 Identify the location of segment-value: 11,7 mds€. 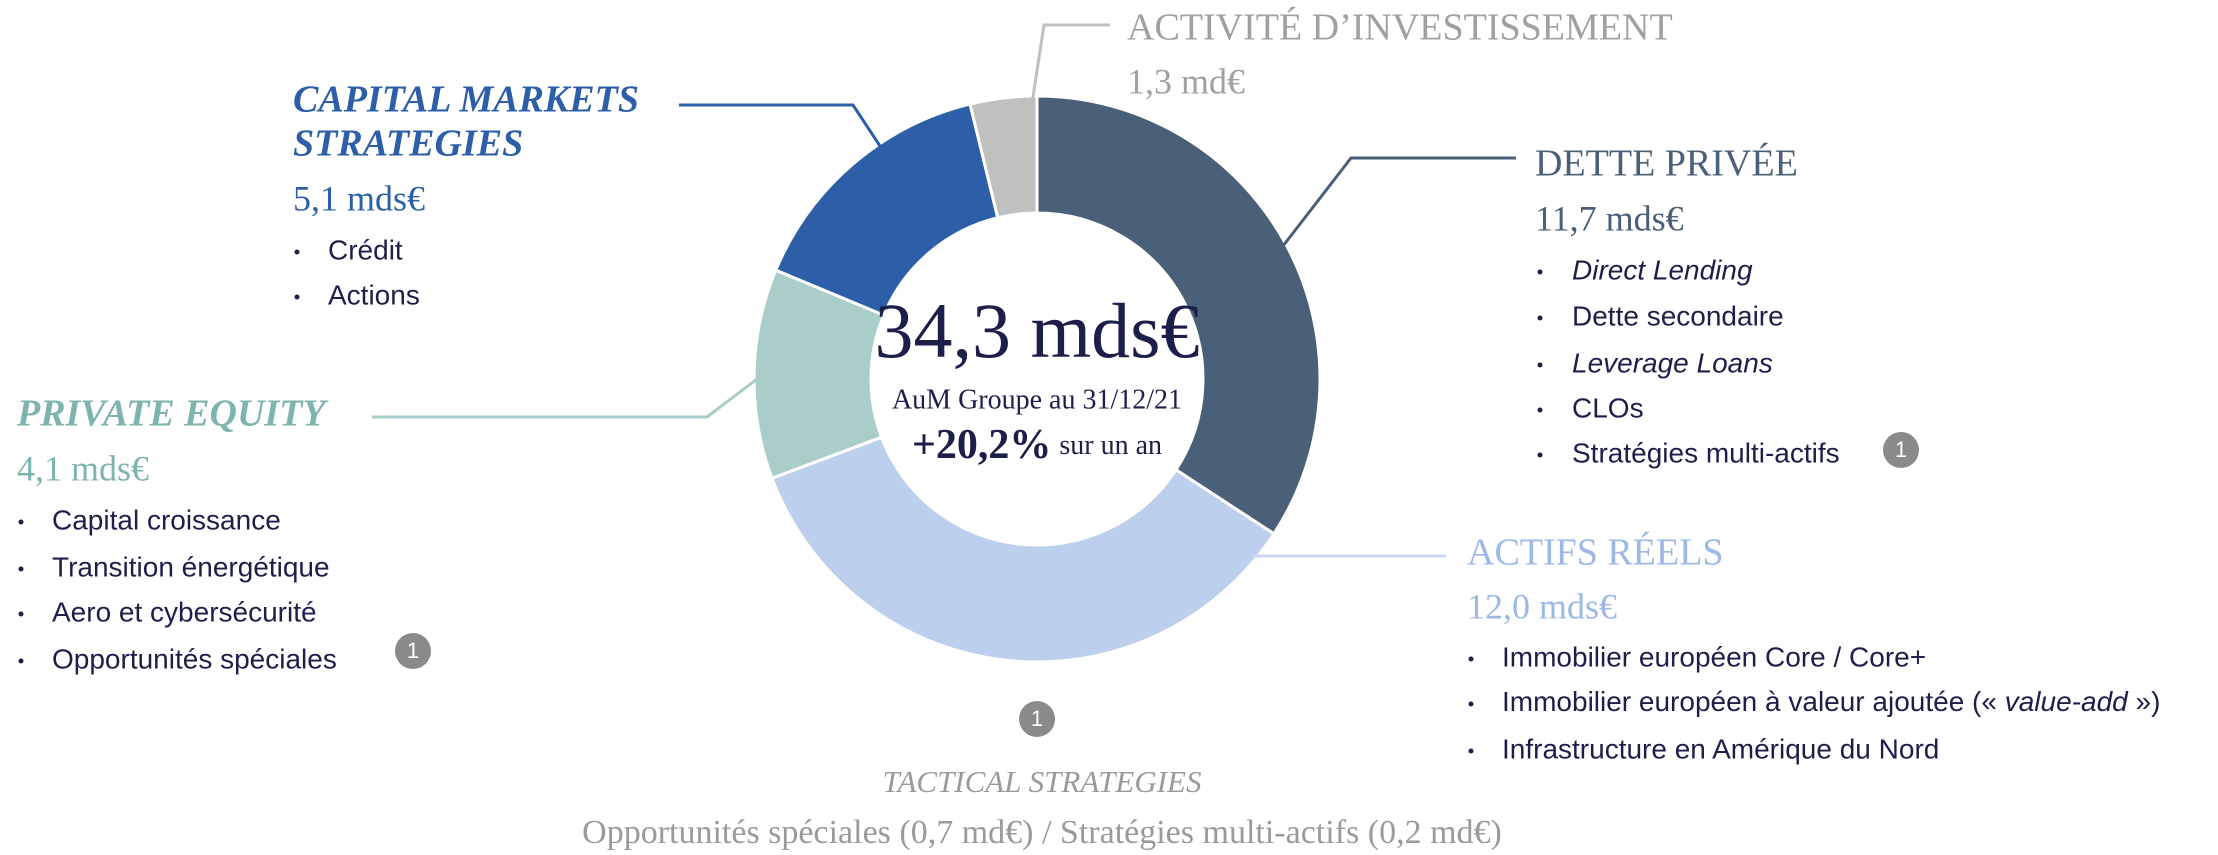
(1609, 218).